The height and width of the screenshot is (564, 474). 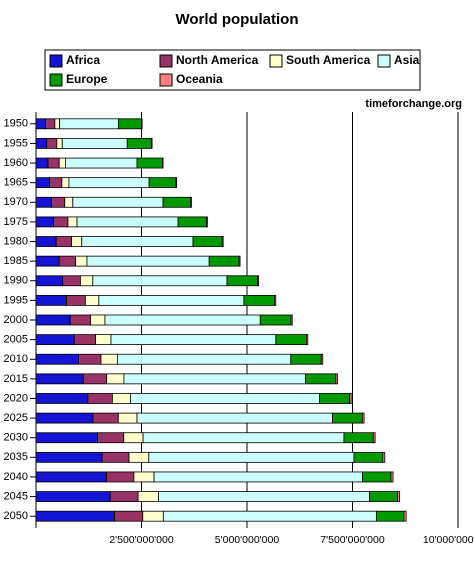 I want to click on y-tick-label: 1960, so click(x=16, y=163).